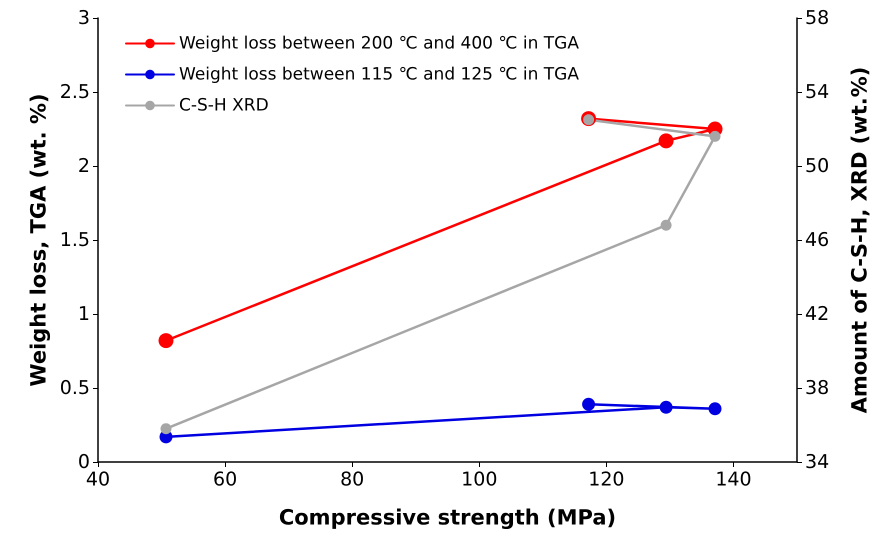 This screenshot has height=552, width=887. What do you see at coordinates (447, 518) in the screenshot?
I see `x-axis-title: Compressive strength (MPa)` at bounding box center [447, 518].